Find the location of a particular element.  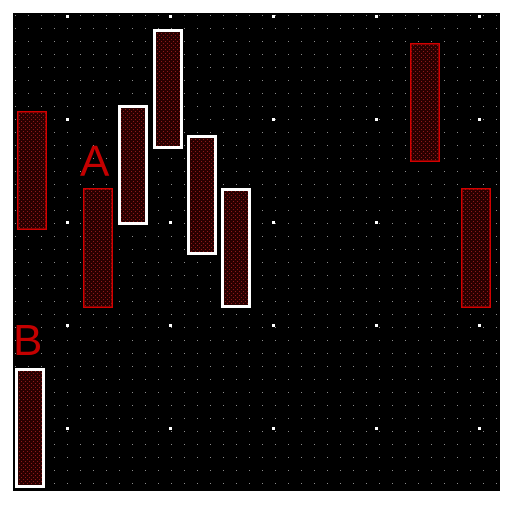

shape-top-right is located at coordinates (425, 102).